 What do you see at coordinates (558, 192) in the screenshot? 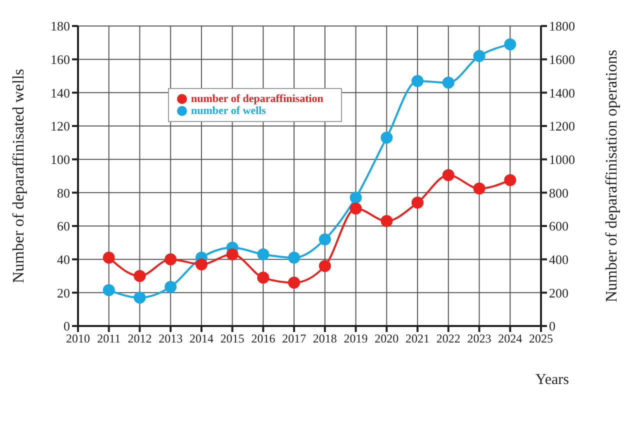
I see `y2-tick-label: 800` at bounding box center [558, 192].